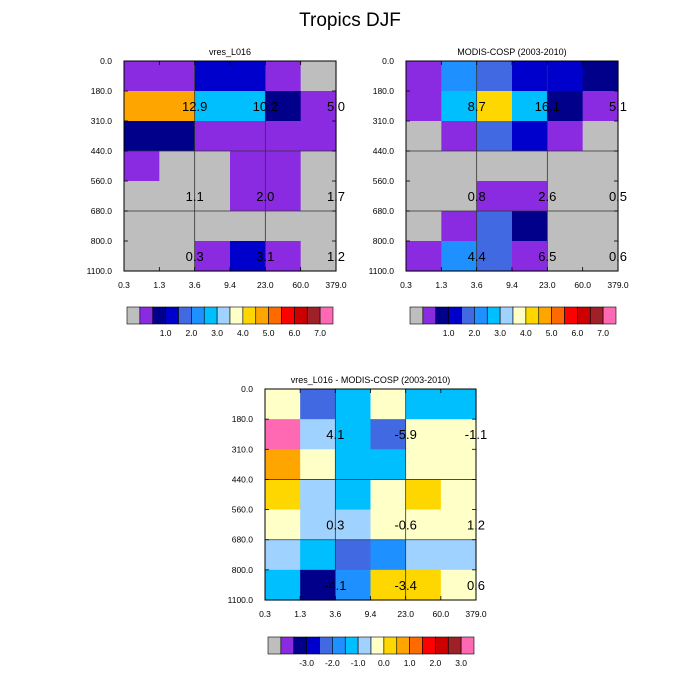 The image size is (700, 700). Describe the element at coordinates (526, 333) in the screenshot. I see `colorbar-tick-label: 4.0` at that location.